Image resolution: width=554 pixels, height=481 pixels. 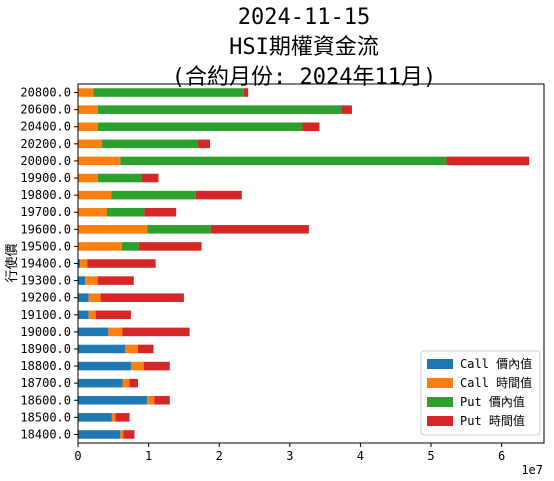 I want to click on bar-20200.0-series-1, so click(x=90, y=144).